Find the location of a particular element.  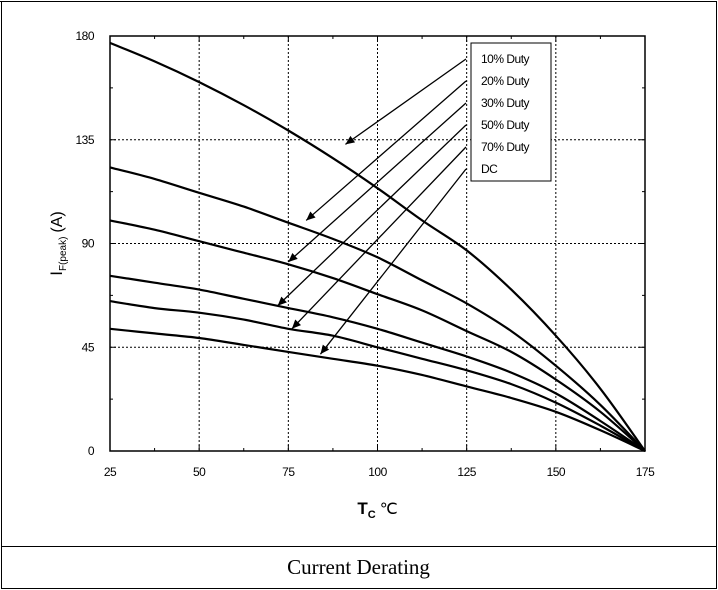

legend-label: DC is located at coordinates (489, 169).